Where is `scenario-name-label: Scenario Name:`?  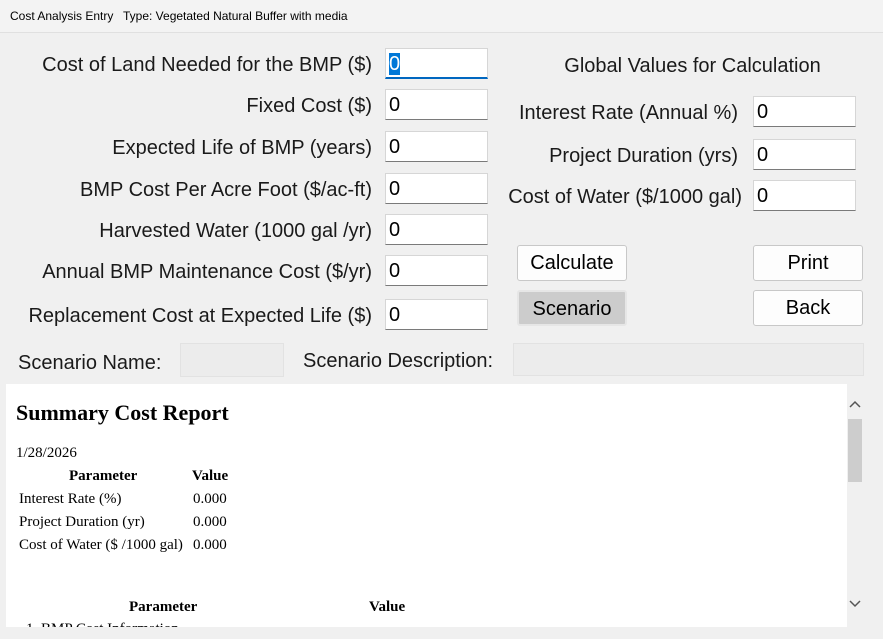 scenario-name-label: Scenario Name: is located at coordinates (90, 363).